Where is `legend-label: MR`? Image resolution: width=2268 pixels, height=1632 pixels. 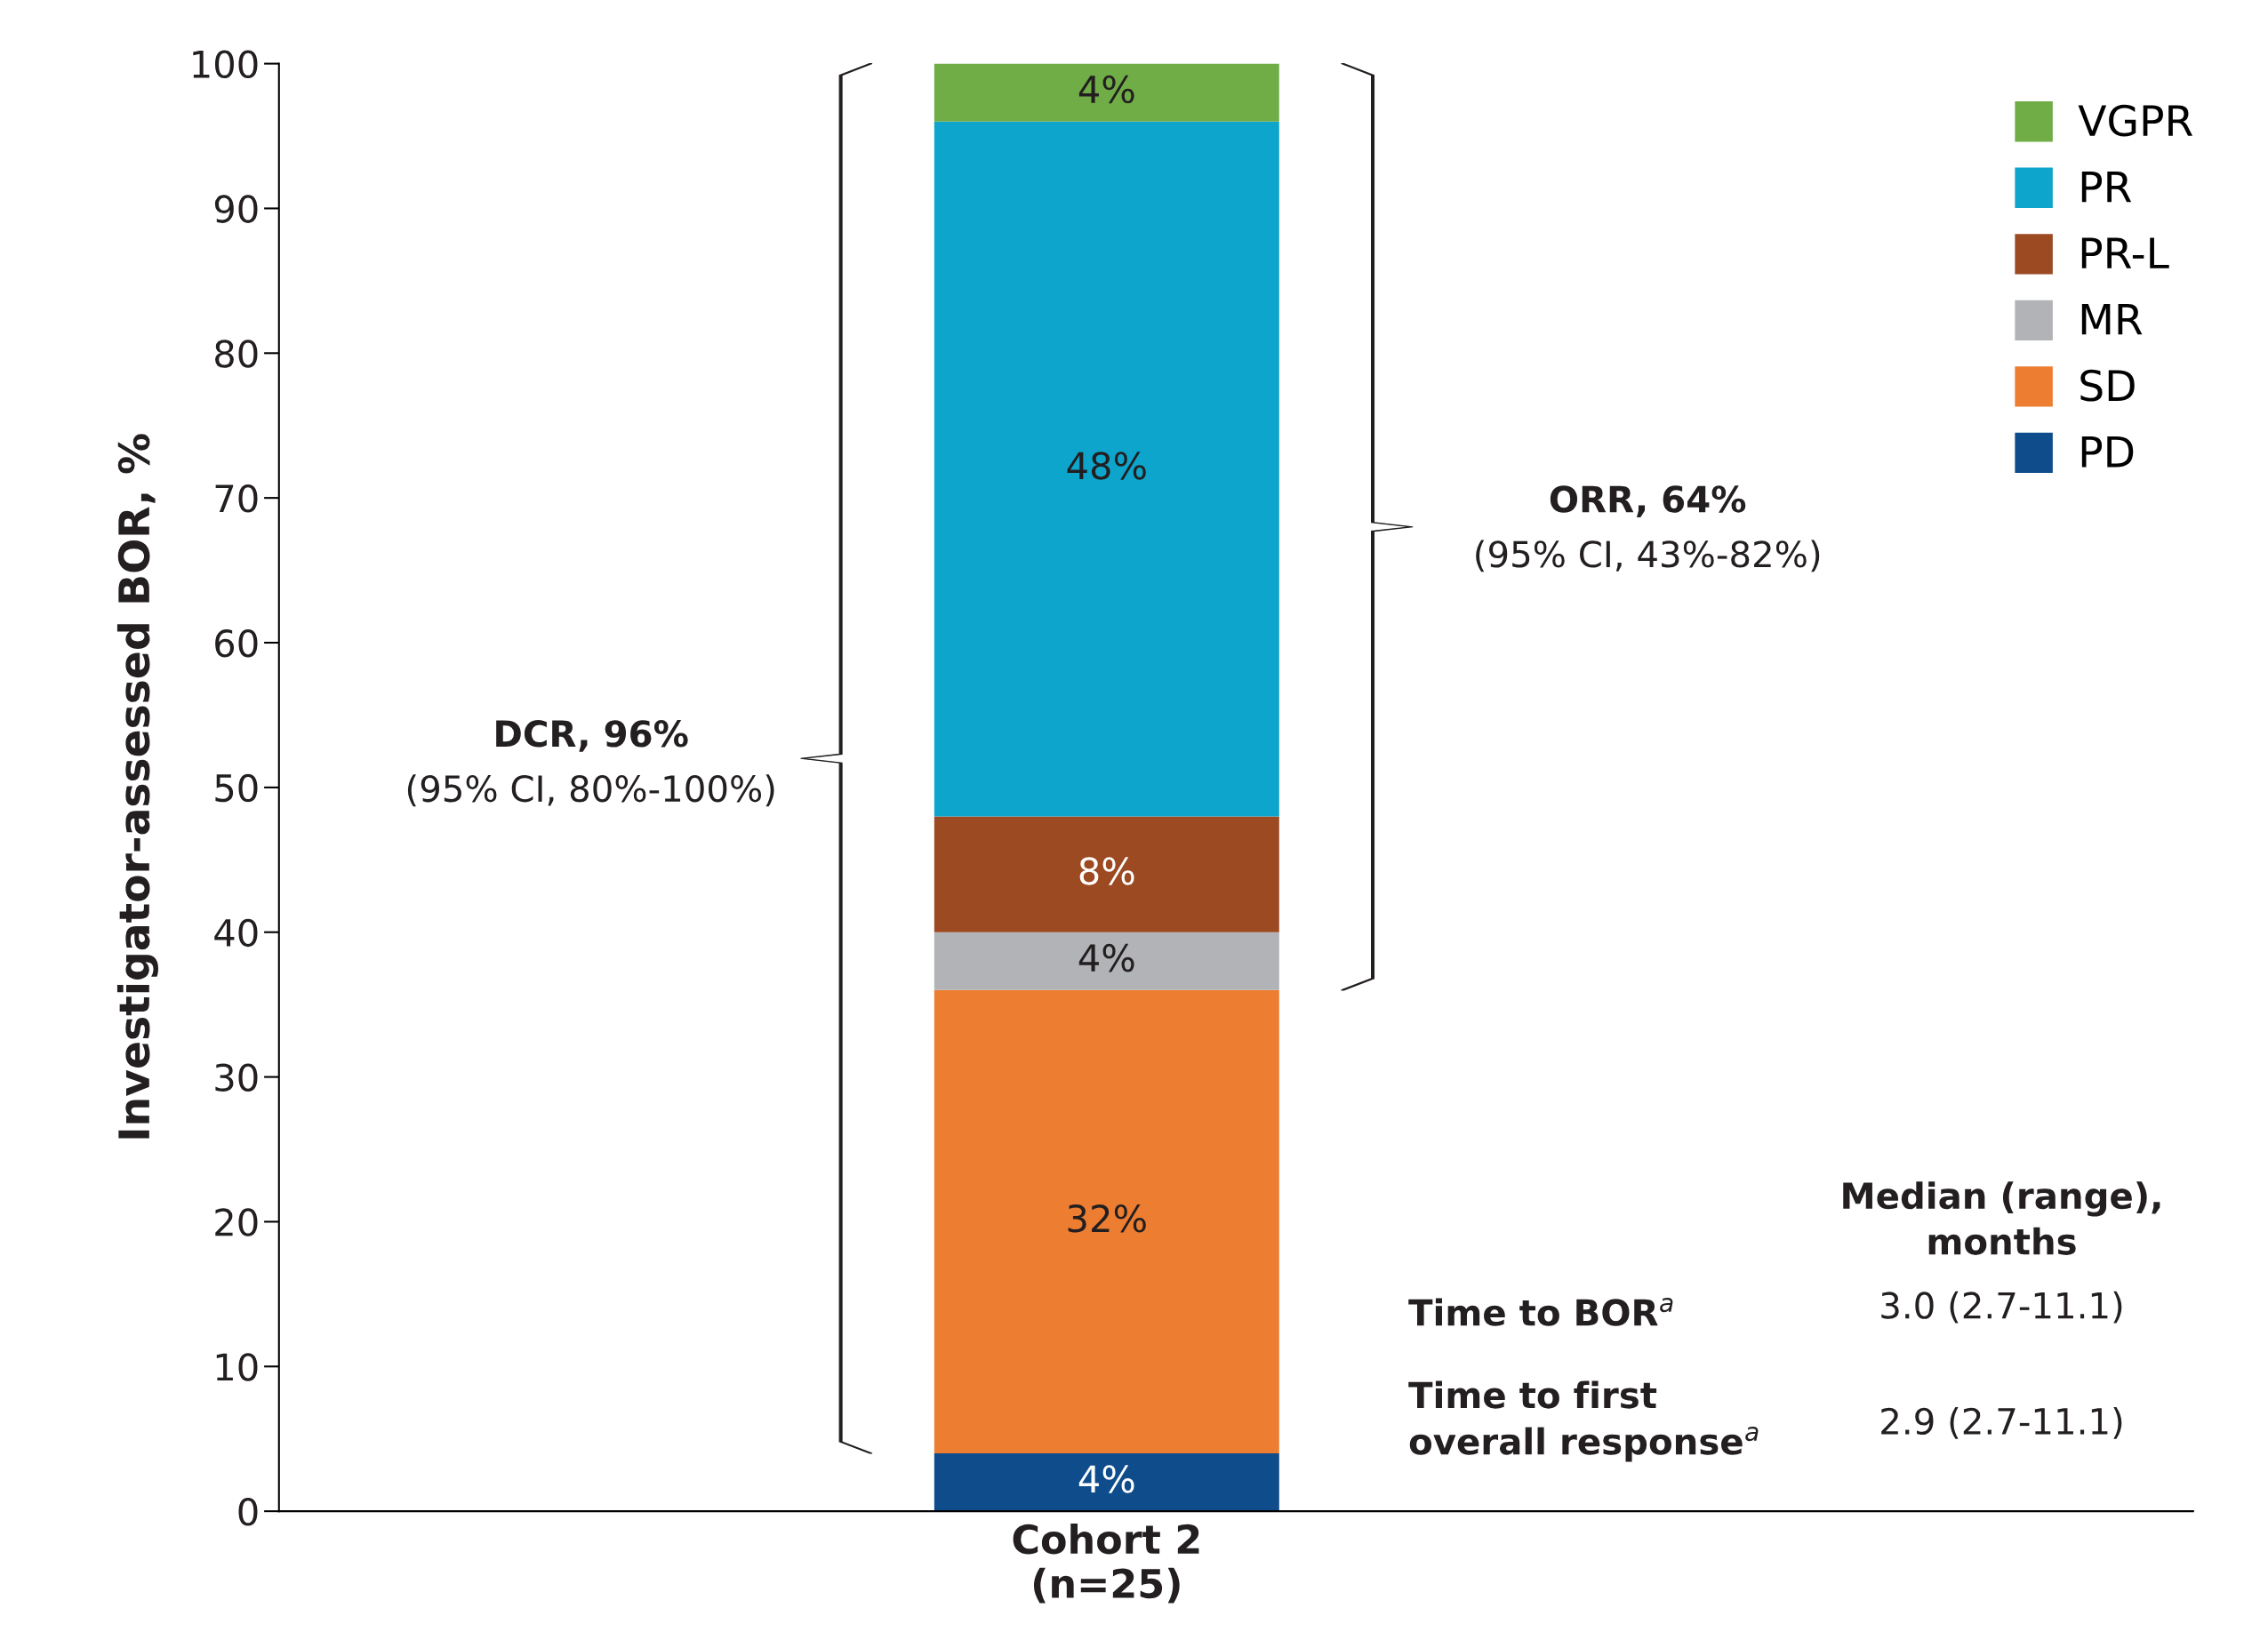 legend-label: MR is located at coordinates (2112, 319).